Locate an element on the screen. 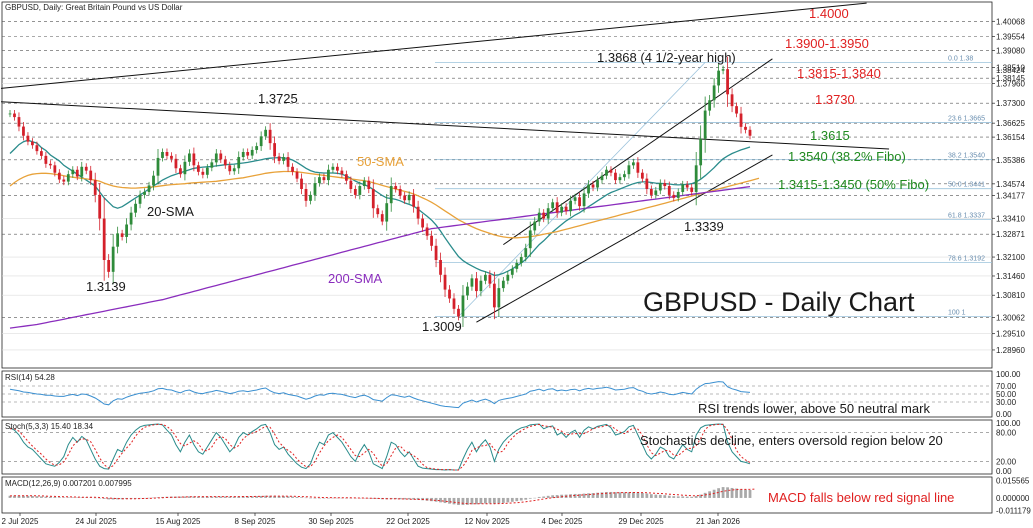 The image size is (1033, 528). panel-tick-label: 0.00 is located at coordinates (1004, 471).